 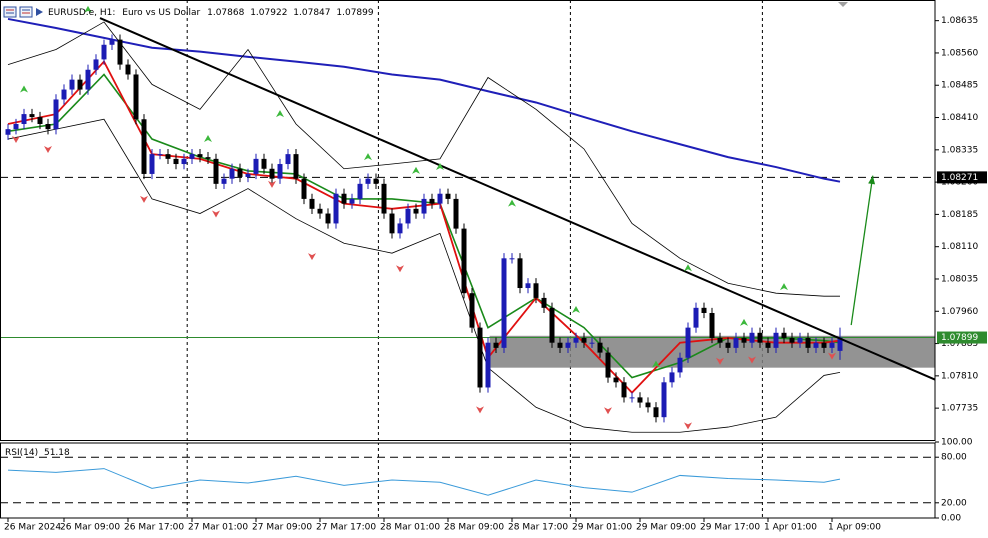 I want to click on ohlc-open: 1.07868, so click(x=225, y=13).